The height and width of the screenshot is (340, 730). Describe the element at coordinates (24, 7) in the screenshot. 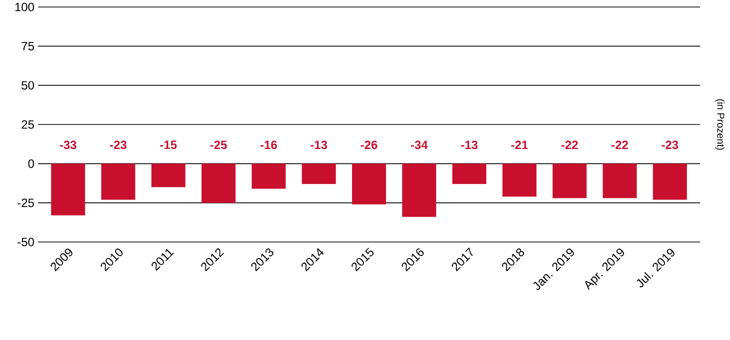

I see `y-tick-label: 100` at that location.